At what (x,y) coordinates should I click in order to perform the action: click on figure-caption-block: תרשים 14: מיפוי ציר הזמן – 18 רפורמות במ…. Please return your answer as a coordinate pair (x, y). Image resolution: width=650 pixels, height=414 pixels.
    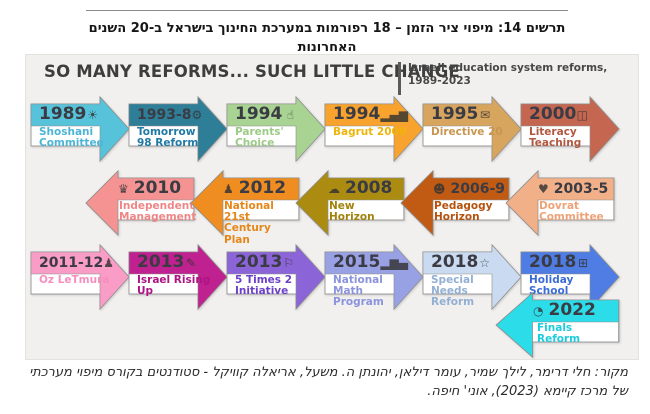
    Looking at the image, I should click on (327, 36).